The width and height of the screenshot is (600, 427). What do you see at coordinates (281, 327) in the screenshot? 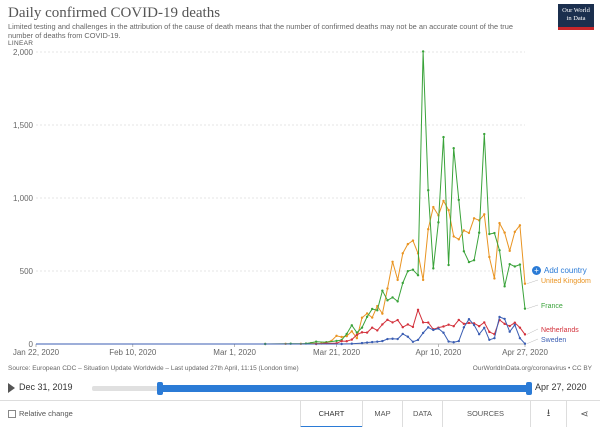
I see `series-line` at bounding box center [281, 327].